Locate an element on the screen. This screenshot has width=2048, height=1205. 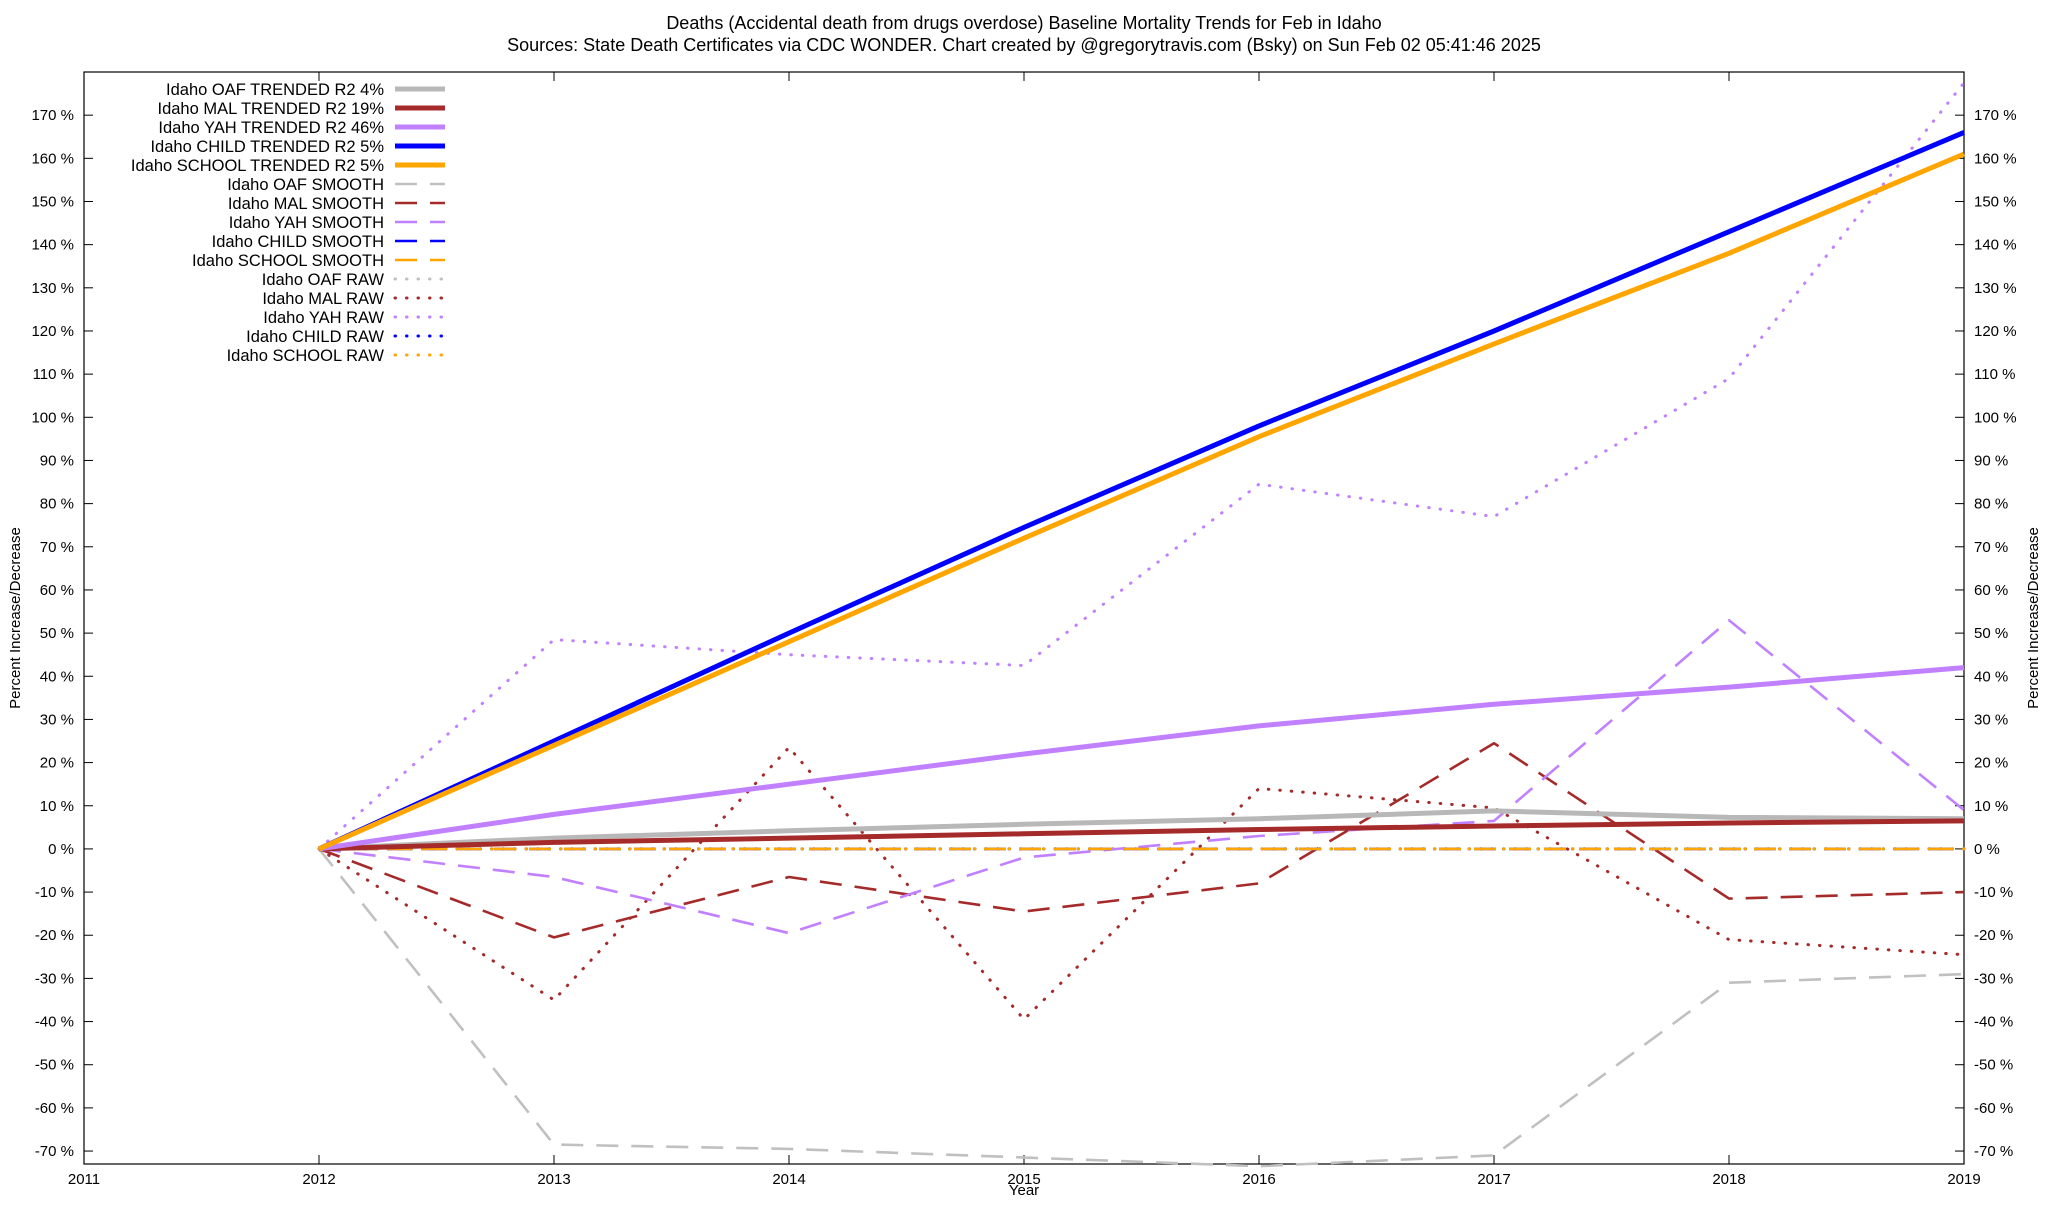
y-tick-label-left: 20 % is located at coordinates (57, 763).